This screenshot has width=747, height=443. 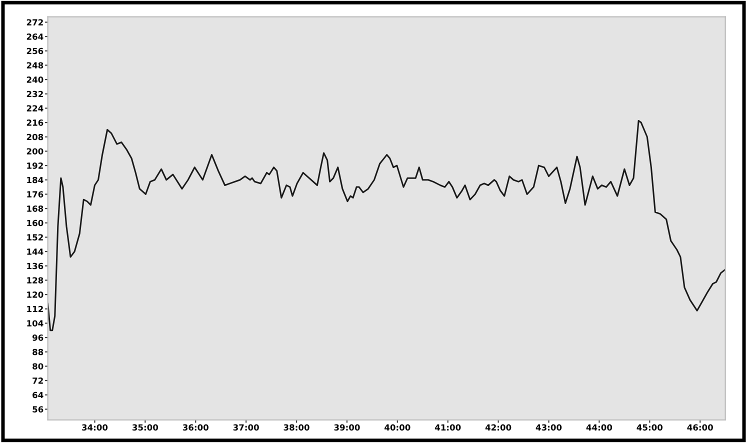 What do you see at coordinates (549, 427) in the screenshot?
I see `x-tick-label: 43:00` at bounding box center [549, 427].